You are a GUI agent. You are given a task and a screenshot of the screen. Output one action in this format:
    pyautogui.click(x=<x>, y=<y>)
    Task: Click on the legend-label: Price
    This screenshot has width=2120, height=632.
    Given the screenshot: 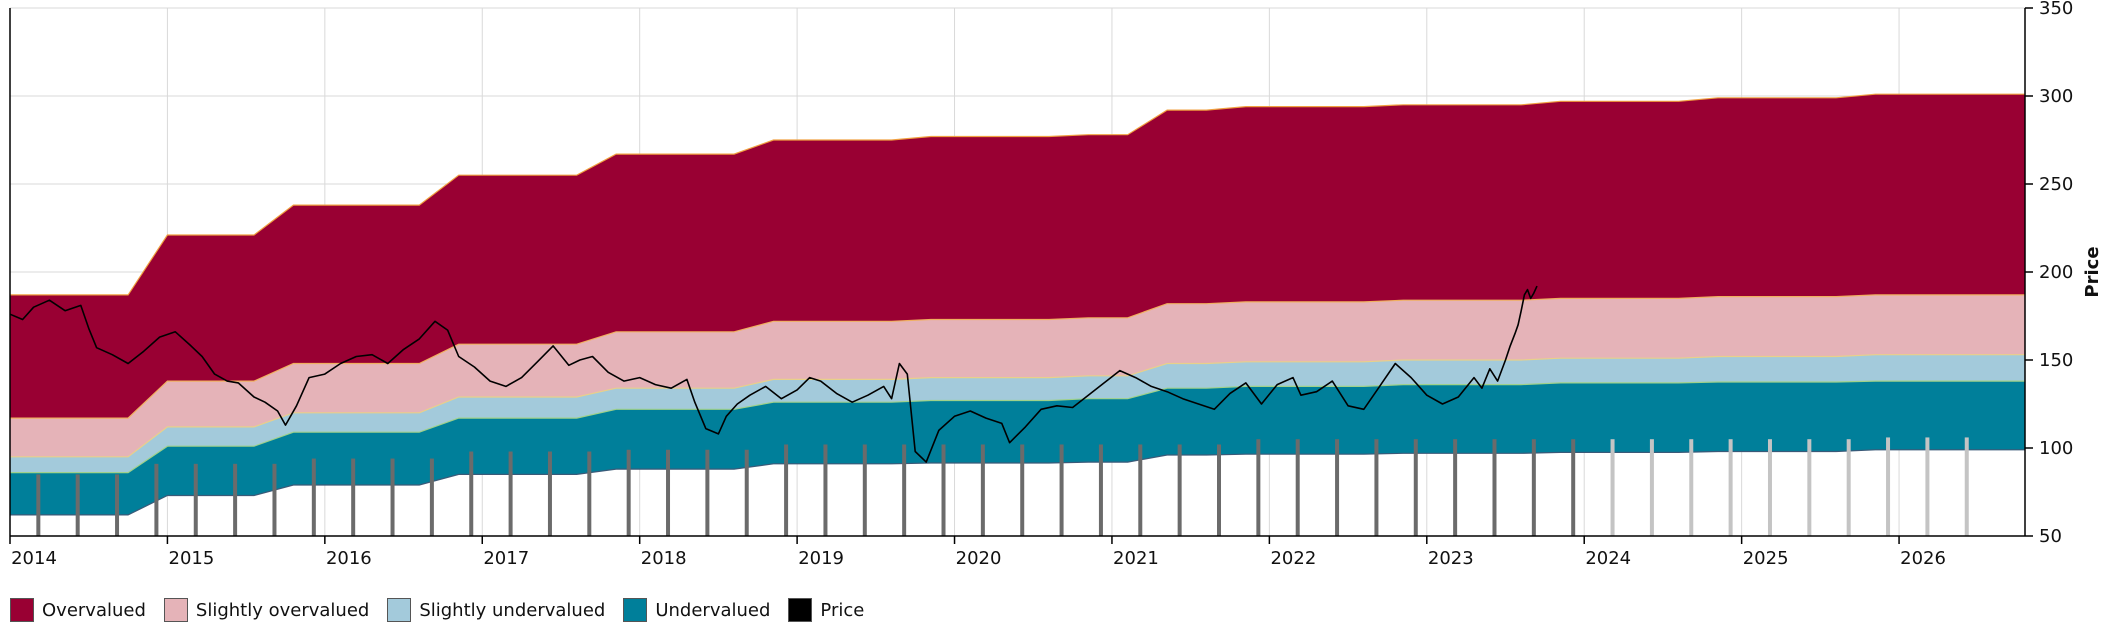 What is the action you would take?
    pyautogui.click(x=842, y=610)
    